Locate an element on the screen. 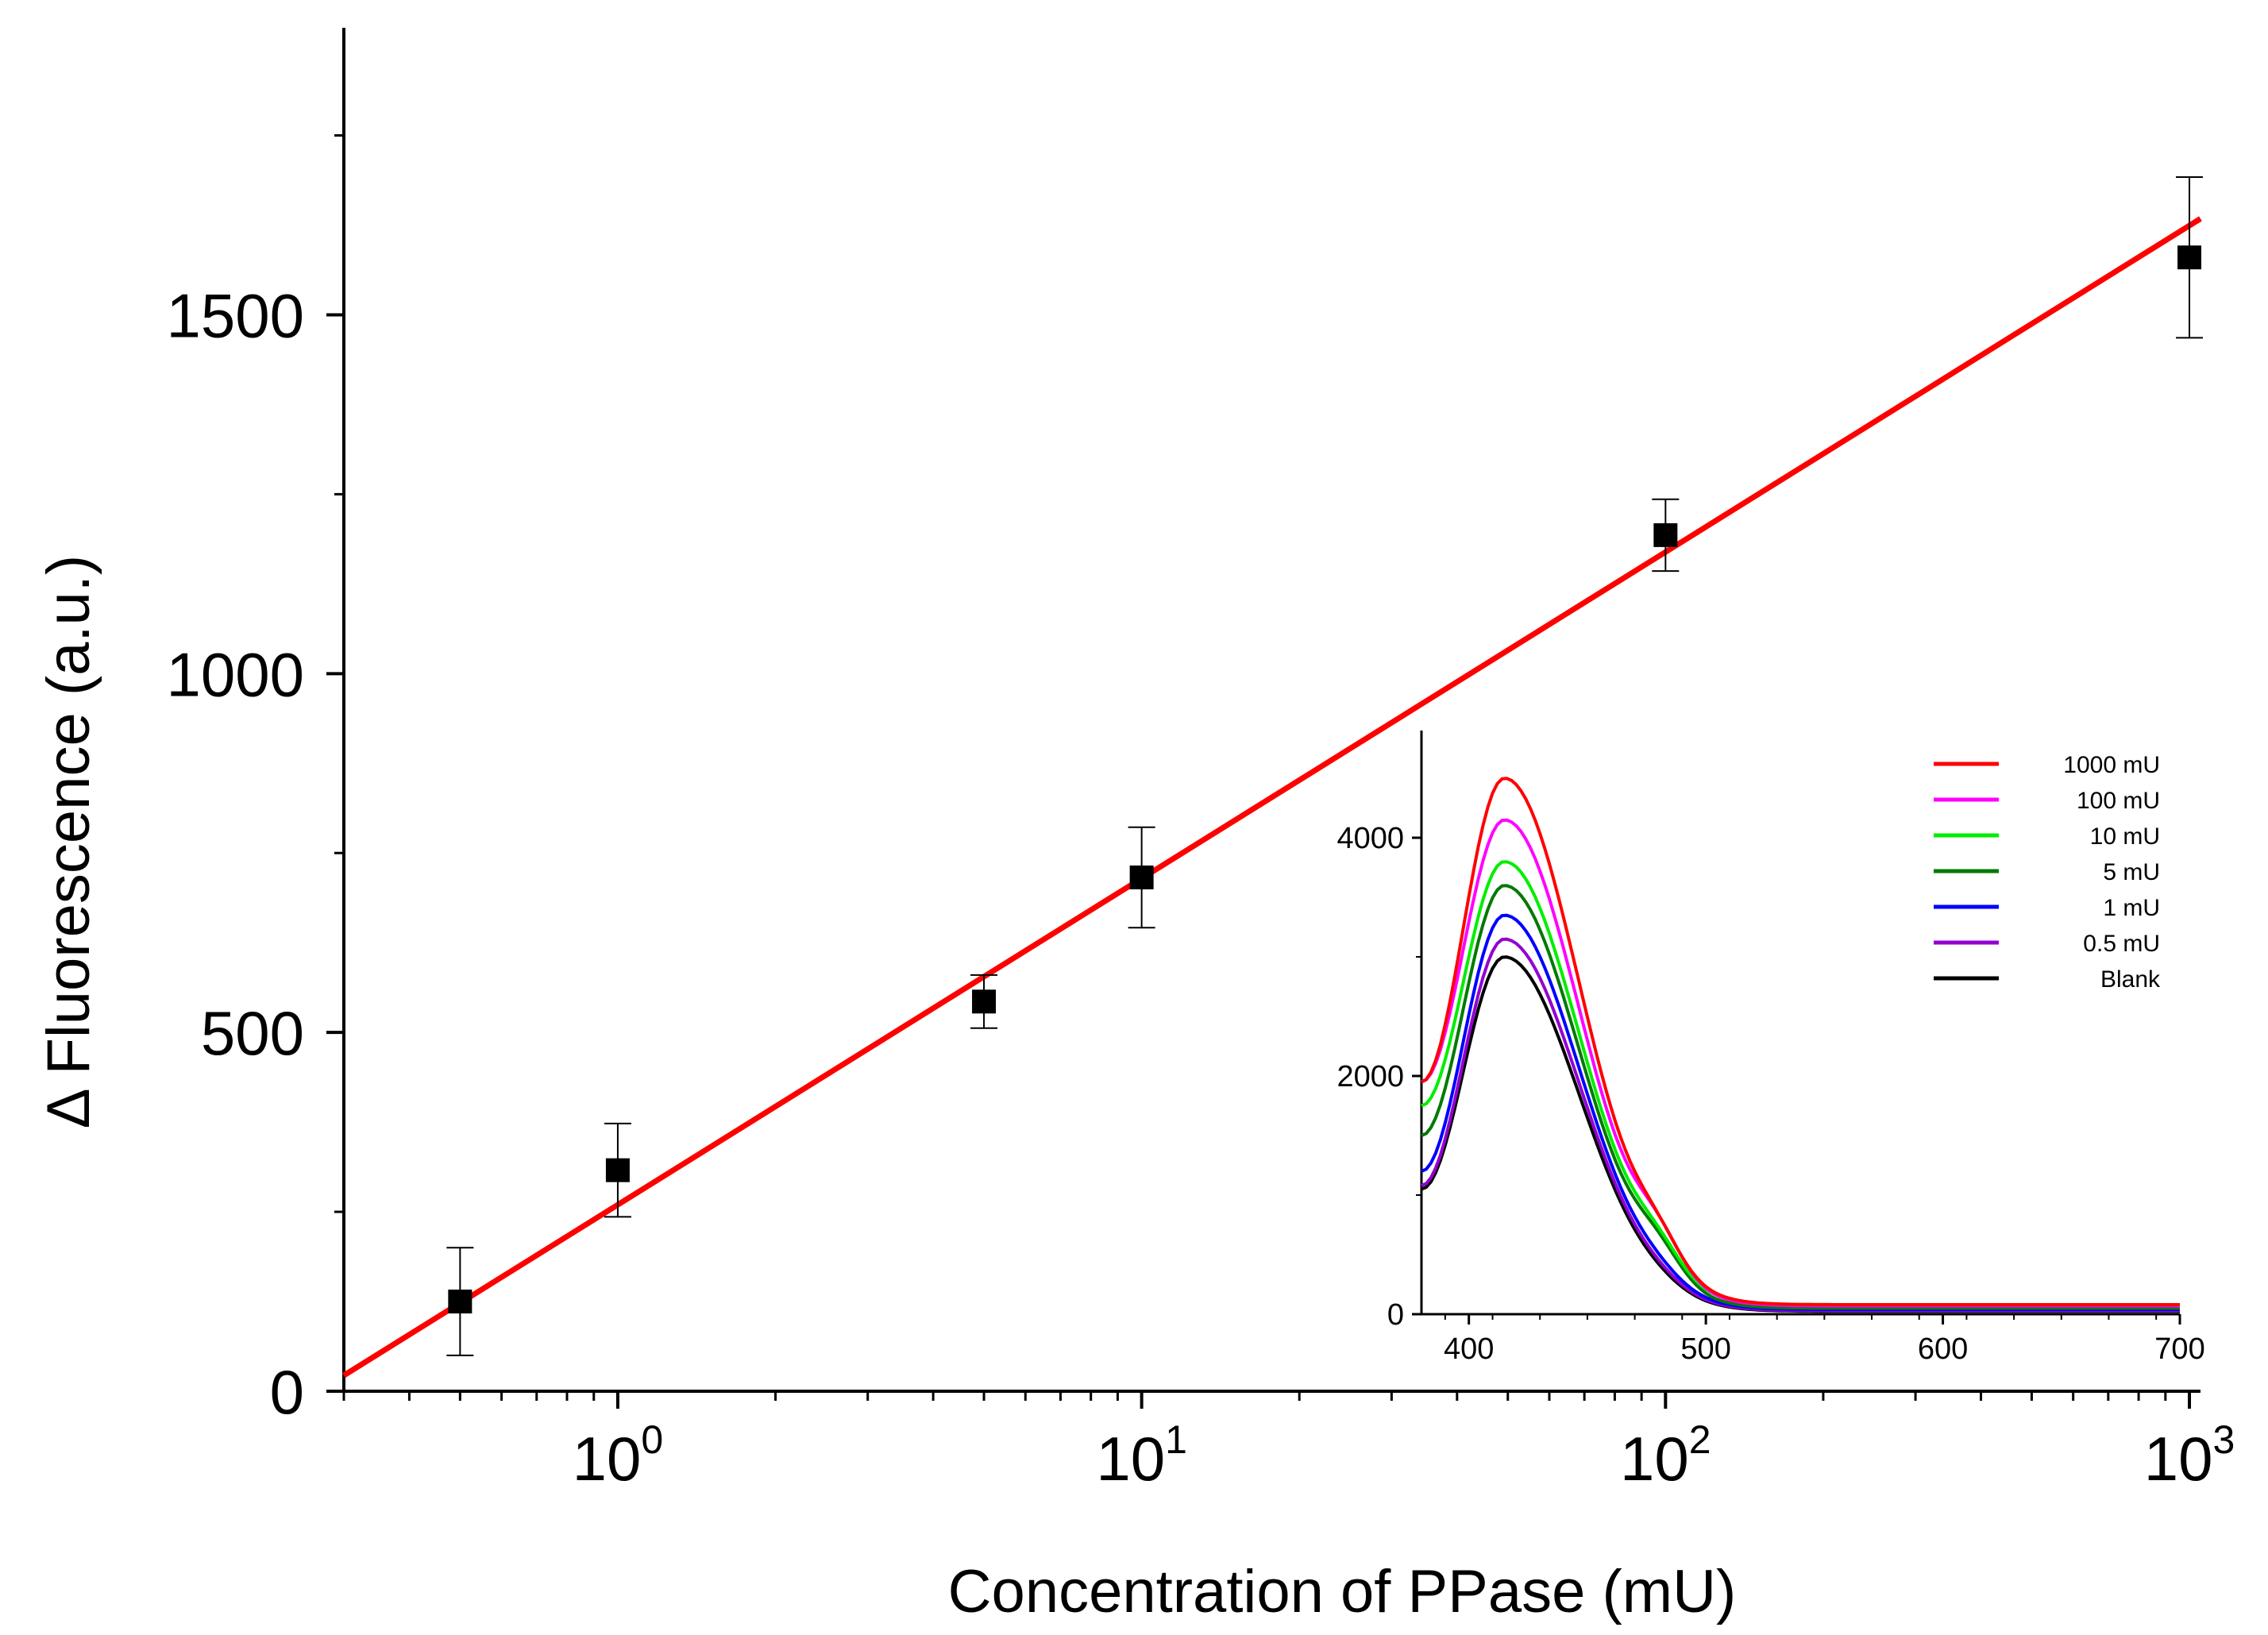 The image size is (2268, 1635). y-tick-label: 1500 is located at coordinates (235, 315).